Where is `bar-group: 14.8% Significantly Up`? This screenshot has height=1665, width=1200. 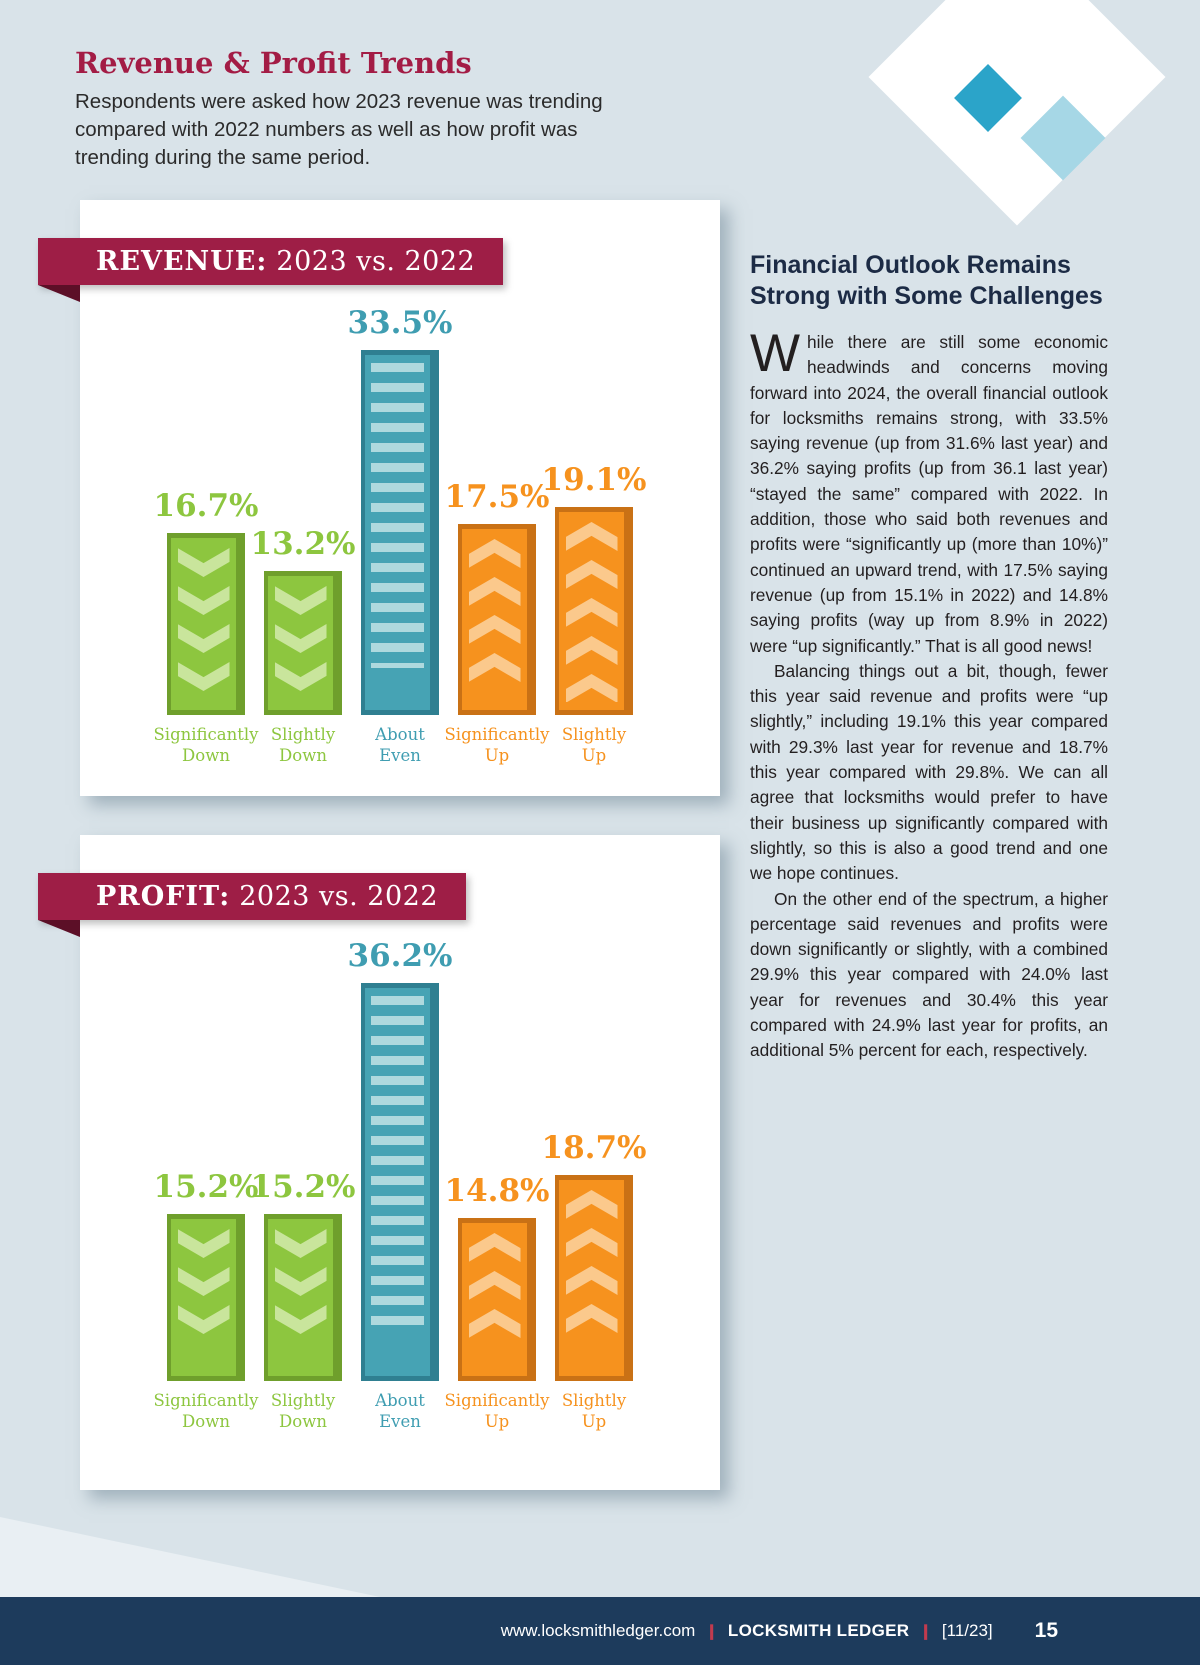
bar-group: 14.8% Significantly Up is located at coordinates (497, 1303).